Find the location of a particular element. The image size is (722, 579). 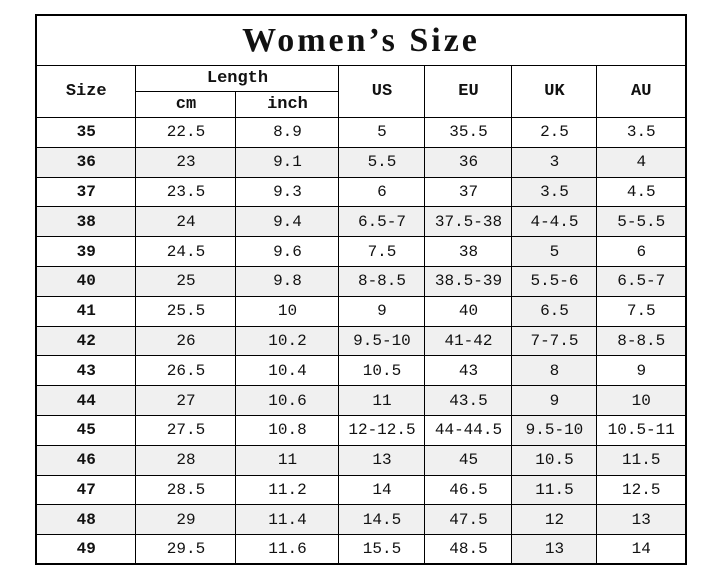

au-cell: 4.5 is located at coordinates (641, 192).